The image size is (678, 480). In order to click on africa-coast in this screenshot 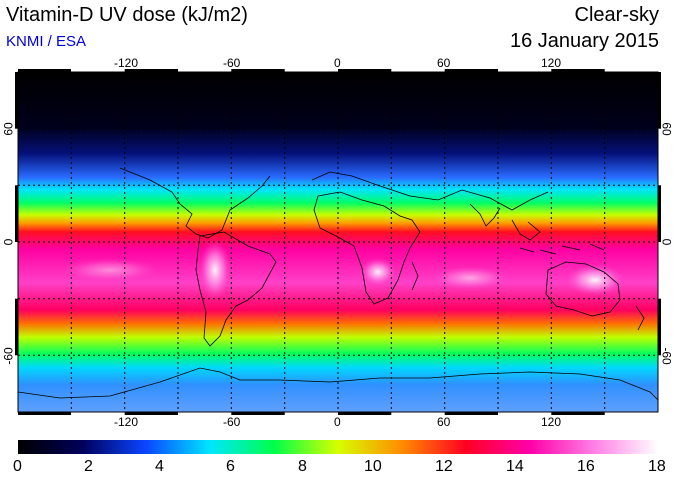, I will do `click(367, 248)`.